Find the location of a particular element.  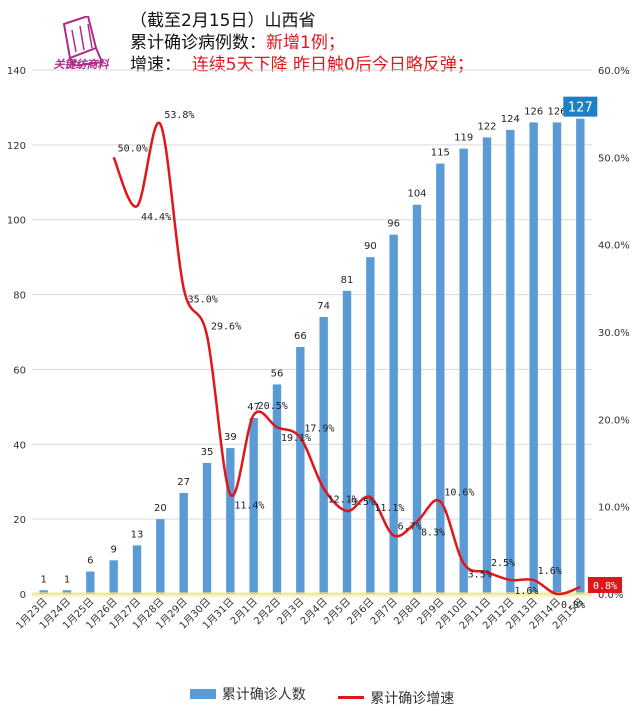

rate-value-label: 6.7% is located at coordinates (410, 526).